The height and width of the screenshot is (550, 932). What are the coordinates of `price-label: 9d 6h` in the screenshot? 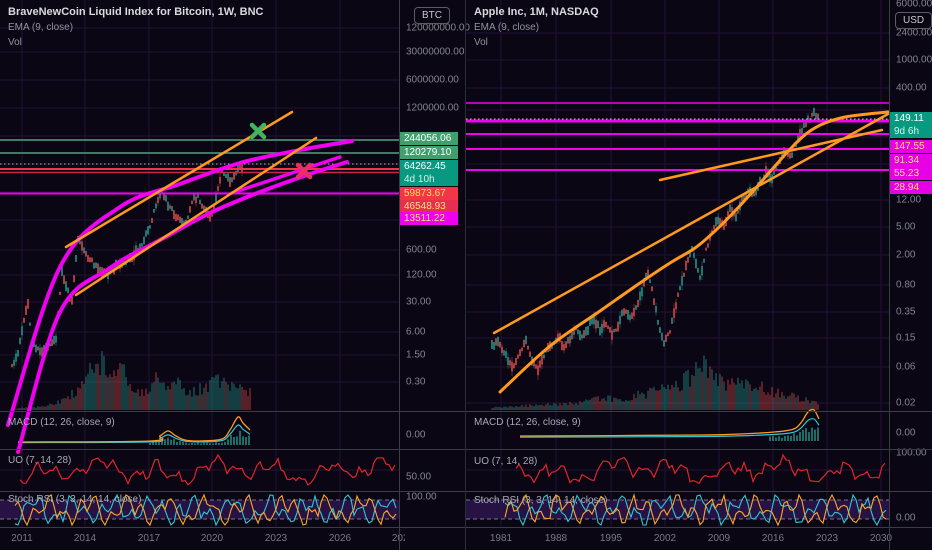 It's located at (911, 131).